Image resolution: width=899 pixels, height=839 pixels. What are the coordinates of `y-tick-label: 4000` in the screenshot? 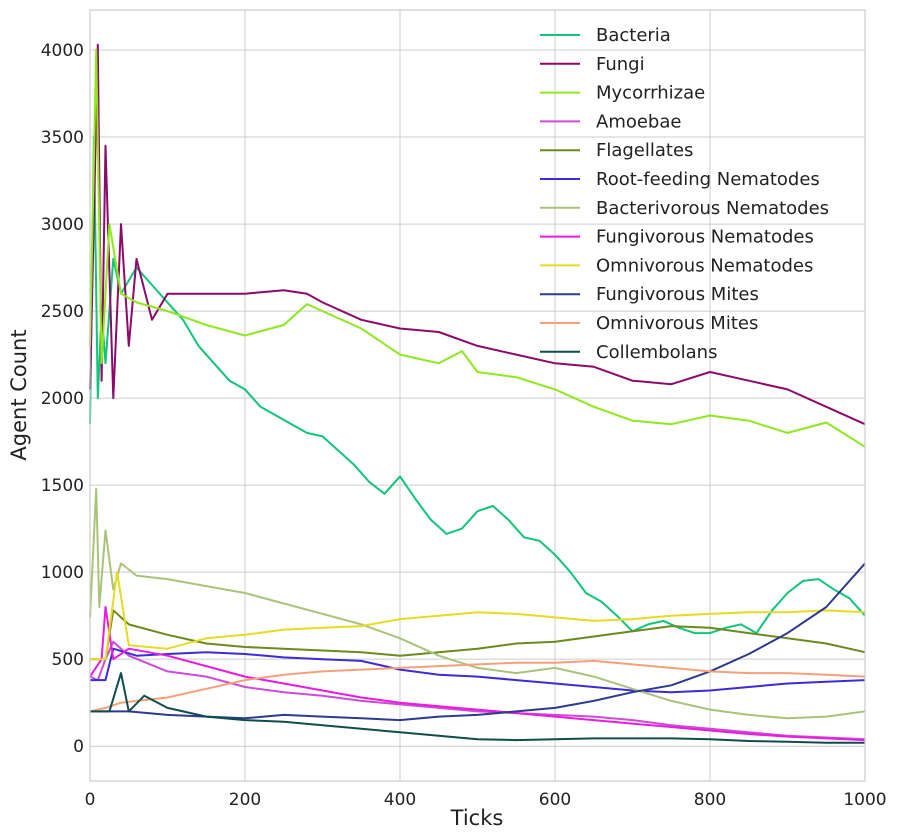 It's located at (62, 51).